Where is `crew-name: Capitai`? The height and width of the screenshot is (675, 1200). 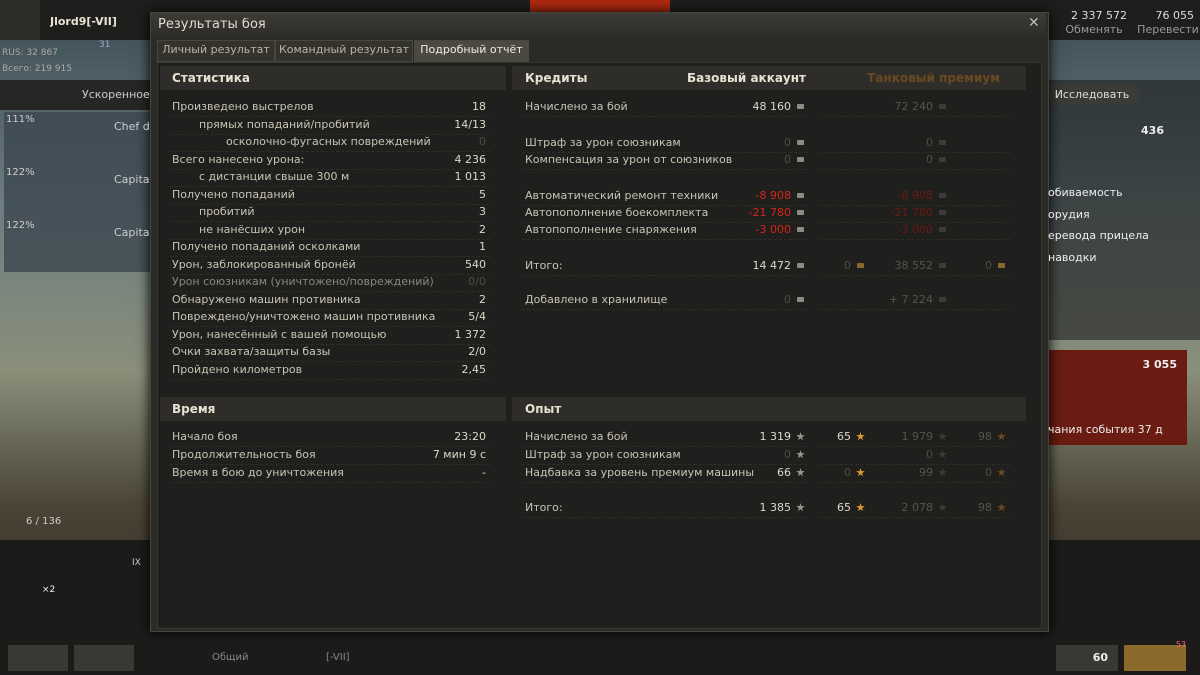
crew-name: Capitai is located at coordinates (132, 232).